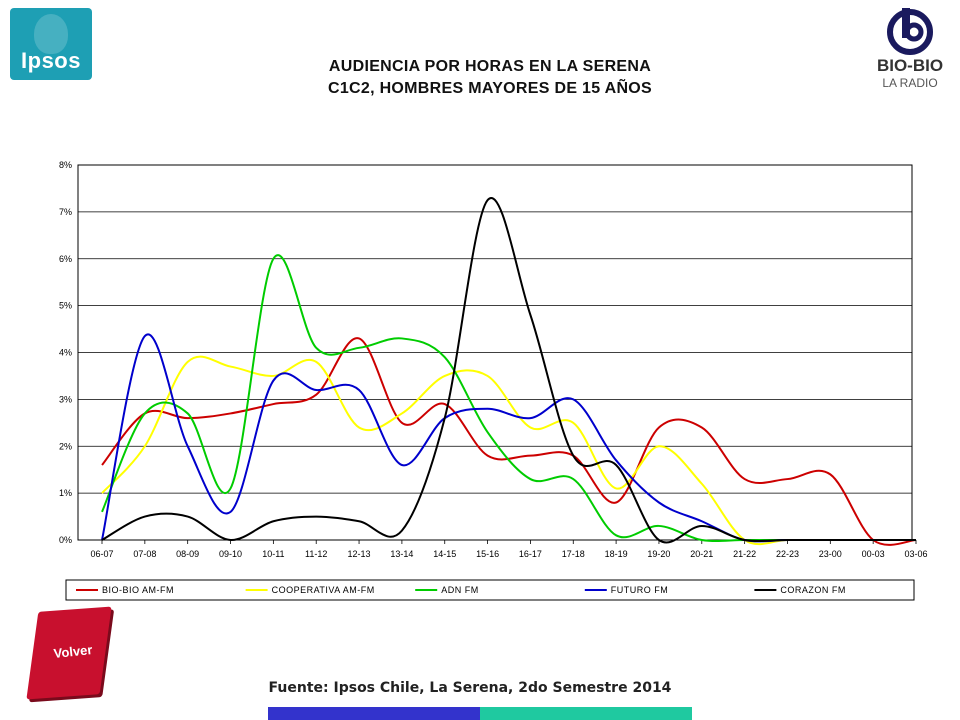  I want to click on x-tick-label: 15-16, so click(487, 554).